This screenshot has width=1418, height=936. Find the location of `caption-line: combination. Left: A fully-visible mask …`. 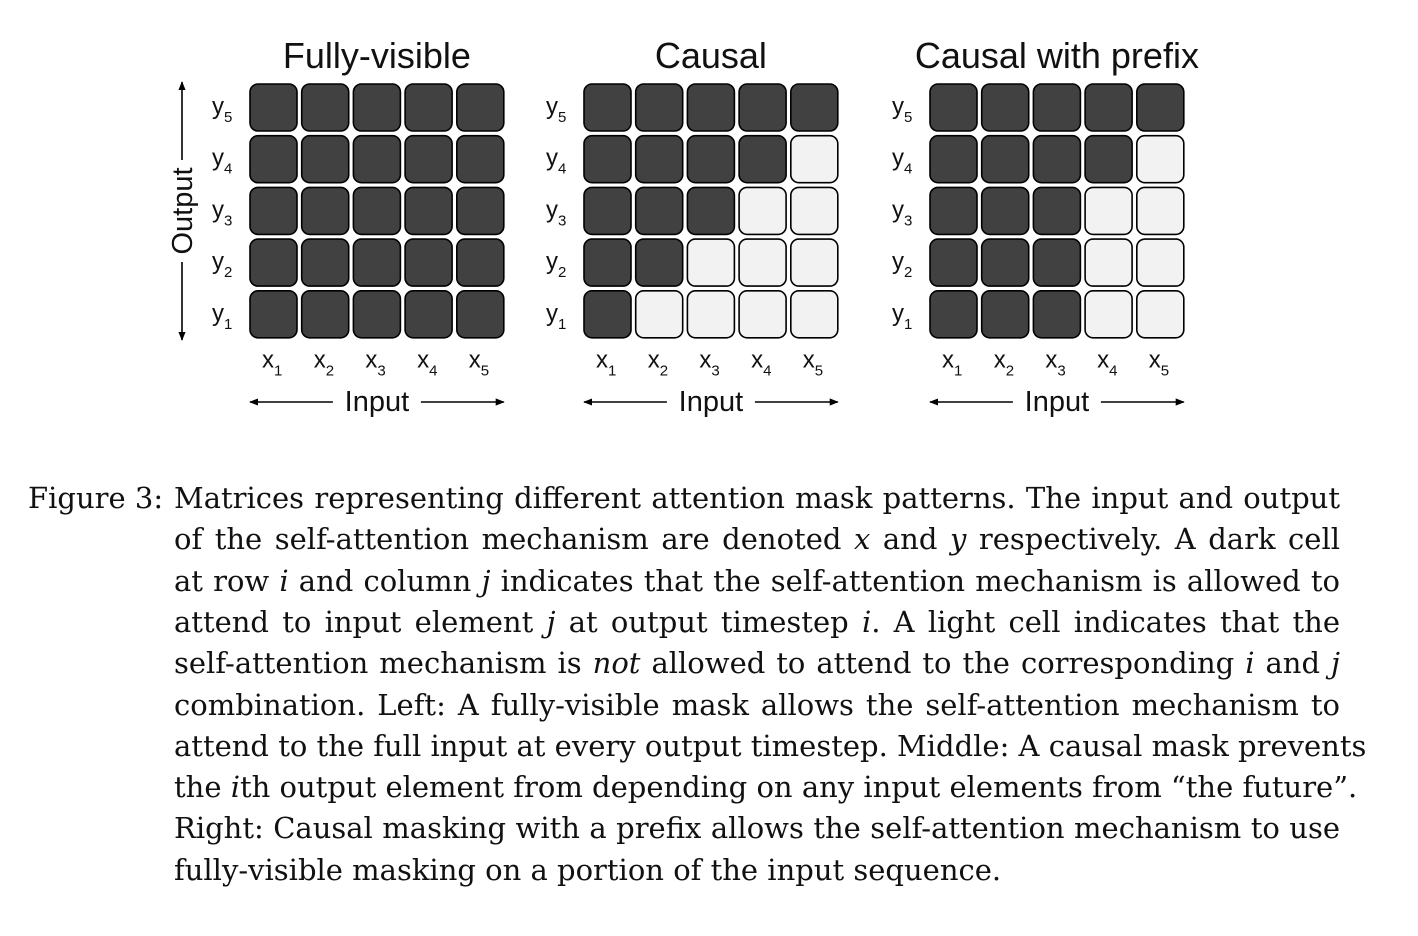

caption-line: combination. Left: A fully-visible mask … is located at coordinates (757, 704).